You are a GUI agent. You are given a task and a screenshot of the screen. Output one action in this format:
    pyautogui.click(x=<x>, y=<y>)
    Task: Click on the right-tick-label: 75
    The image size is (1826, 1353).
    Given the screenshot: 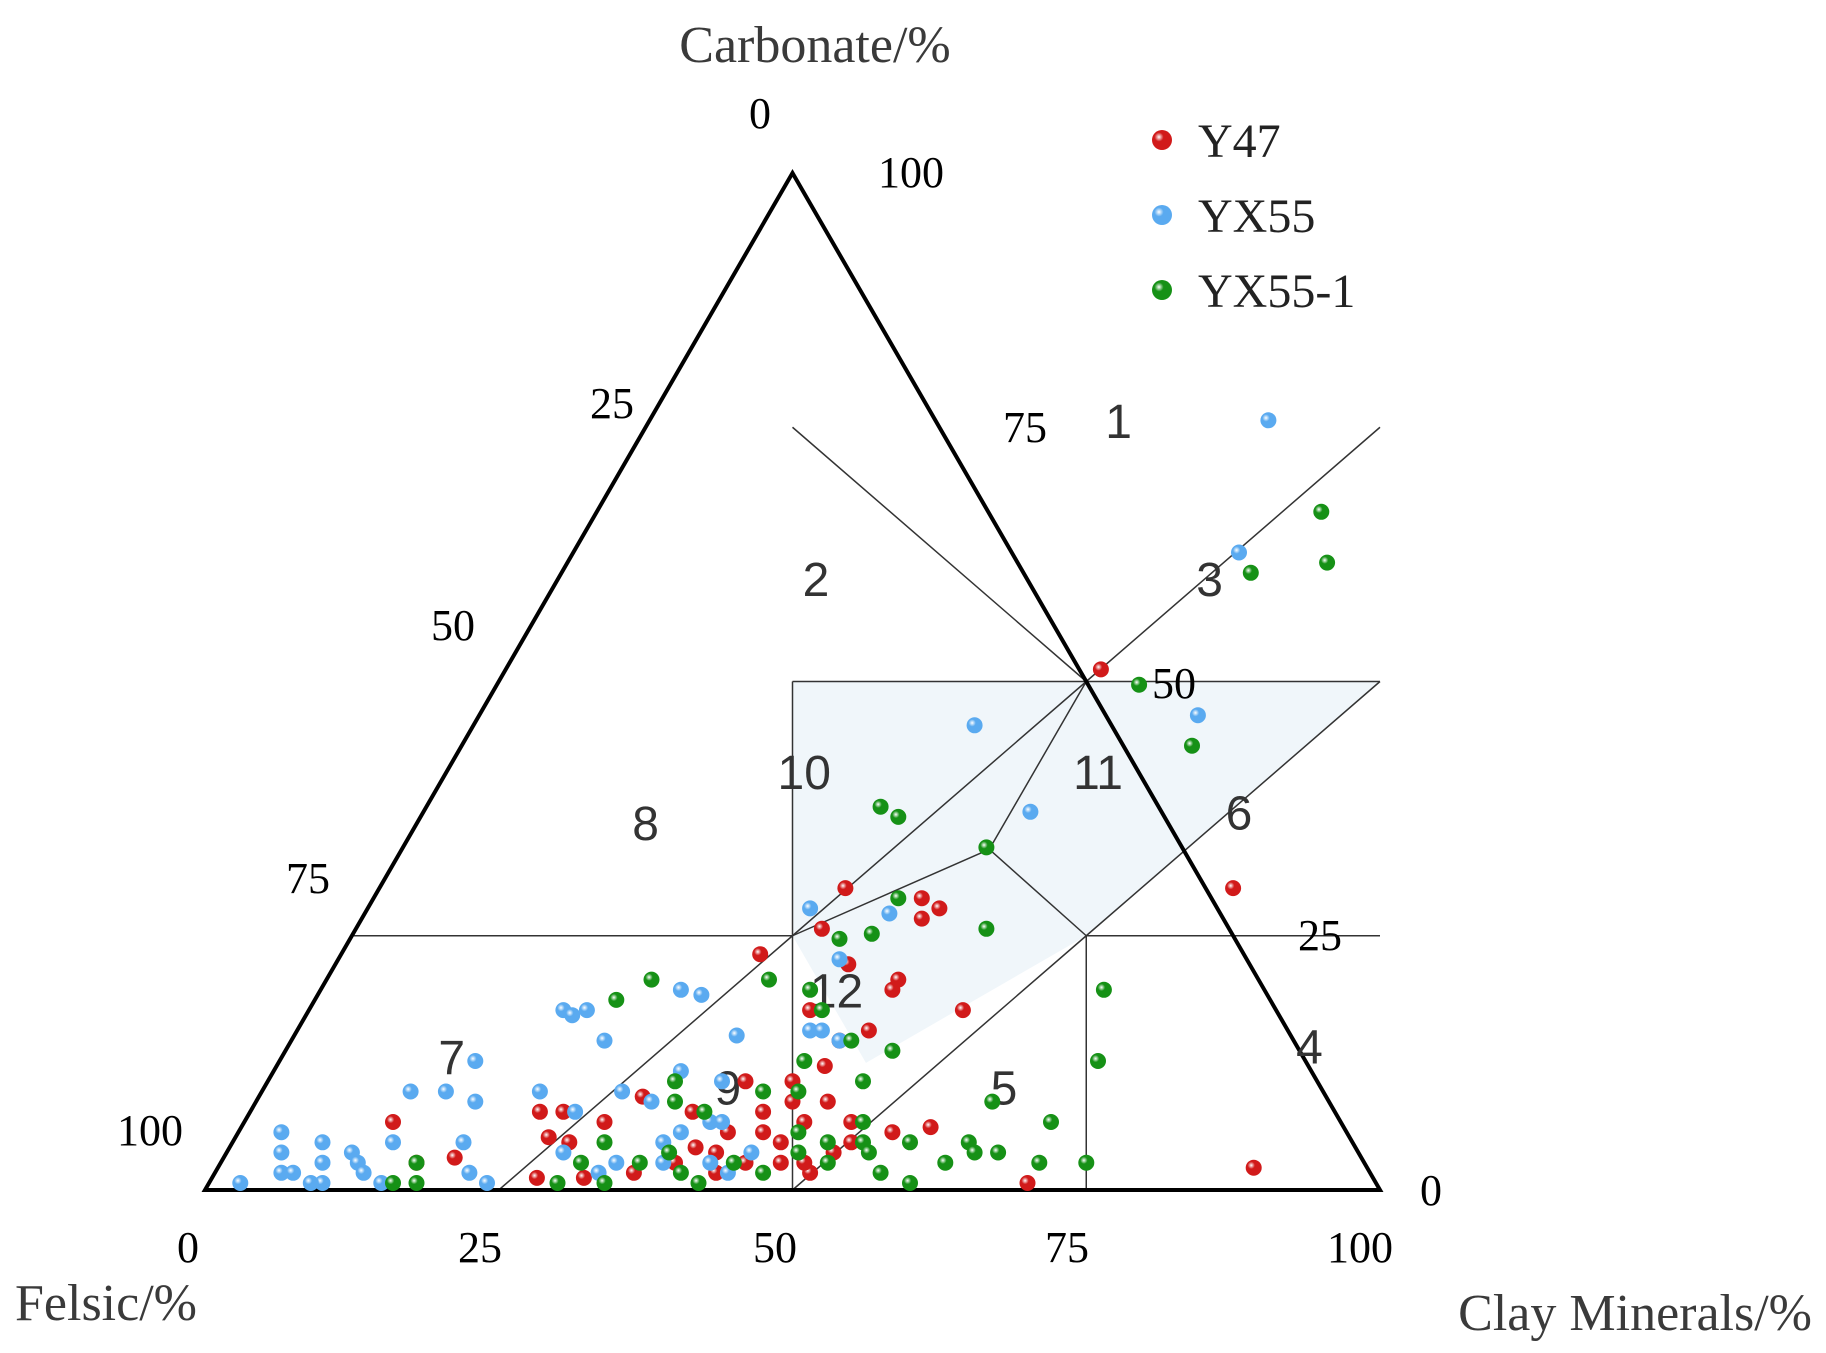 What is the action you would take?
    pyautogui.click(x=1025, y=427)
    